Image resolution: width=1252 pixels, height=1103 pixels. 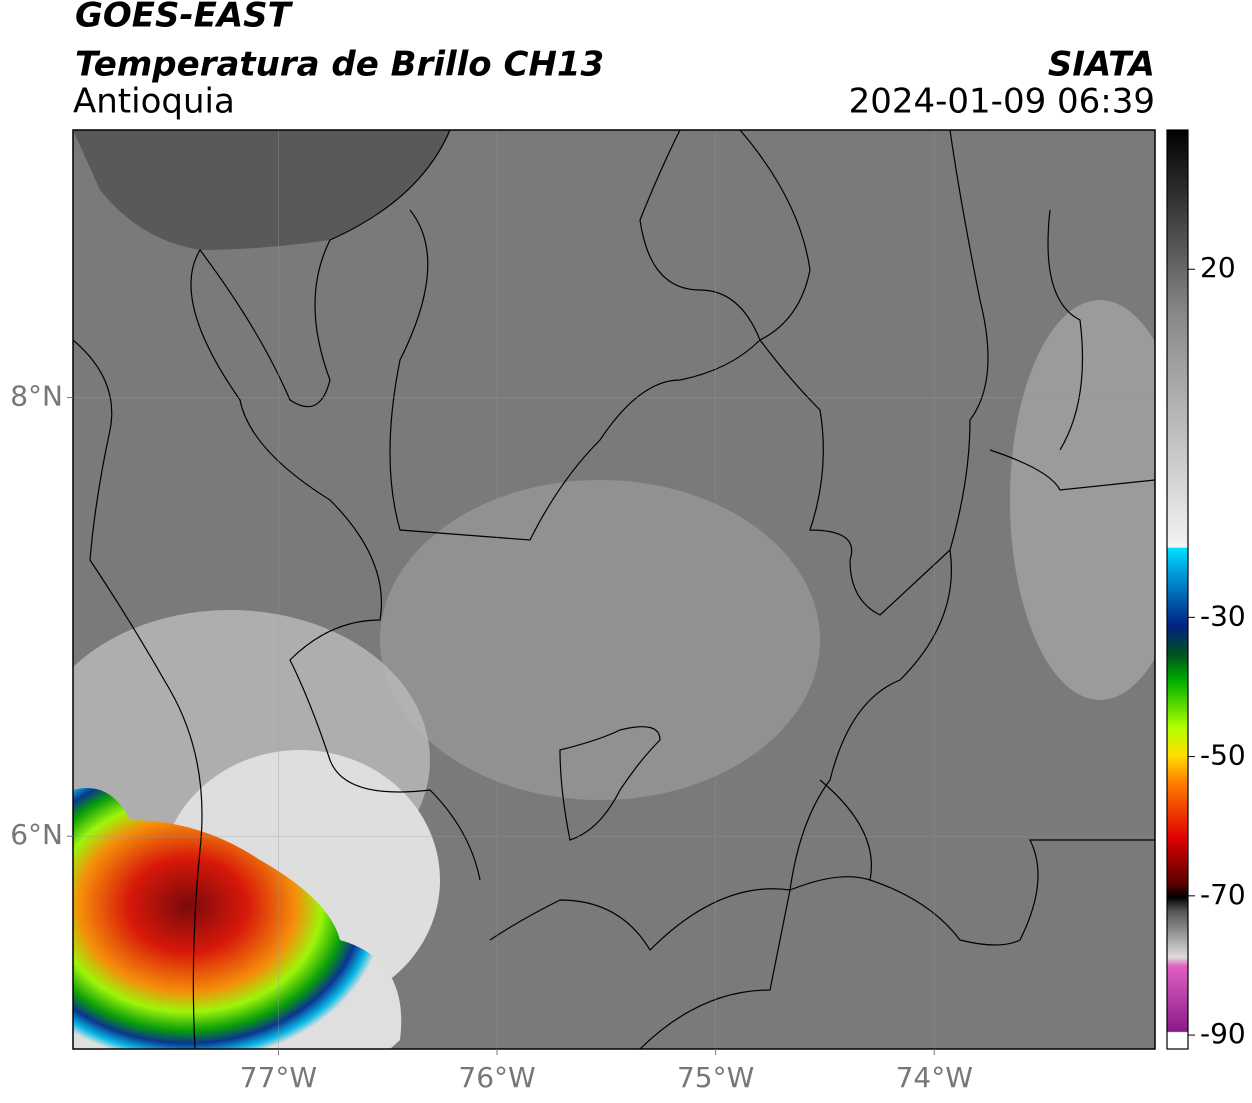 I want to click on subtitle: Temperatura de Brillo CH13, so click(x=339, y=65).